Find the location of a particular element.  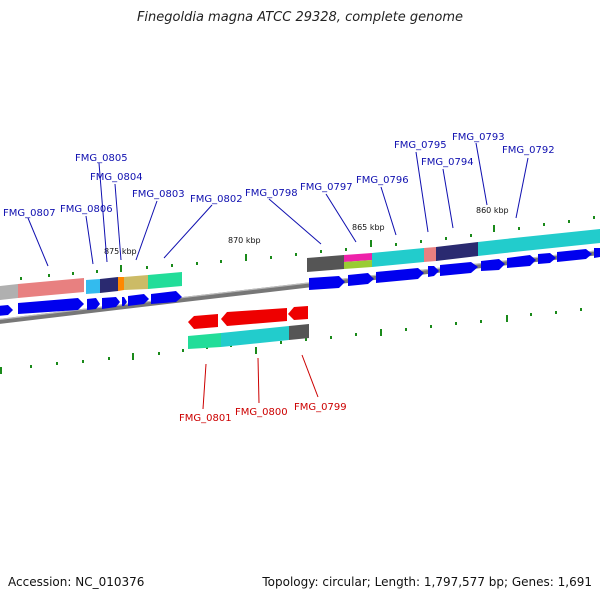

kbp-marker-865: 865 kbp is located at coordinates (368, 227).